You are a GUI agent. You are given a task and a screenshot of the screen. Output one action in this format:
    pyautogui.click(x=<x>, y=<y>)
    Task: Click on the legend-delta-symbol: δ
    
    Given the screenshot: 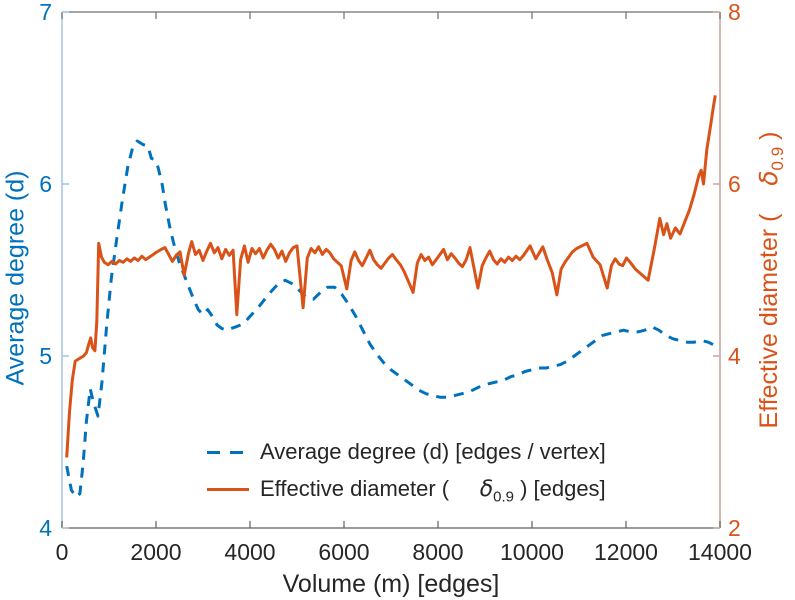 What is the action you would take?
    pyautogui.click(x=486, y=489)
    